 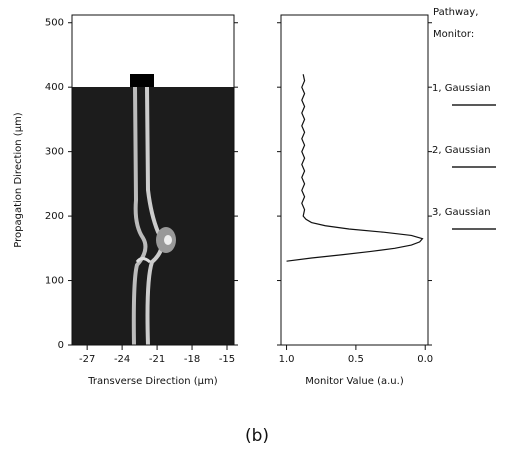 I want to click on legend-title: Monitor:, so click(x=453, y=34).